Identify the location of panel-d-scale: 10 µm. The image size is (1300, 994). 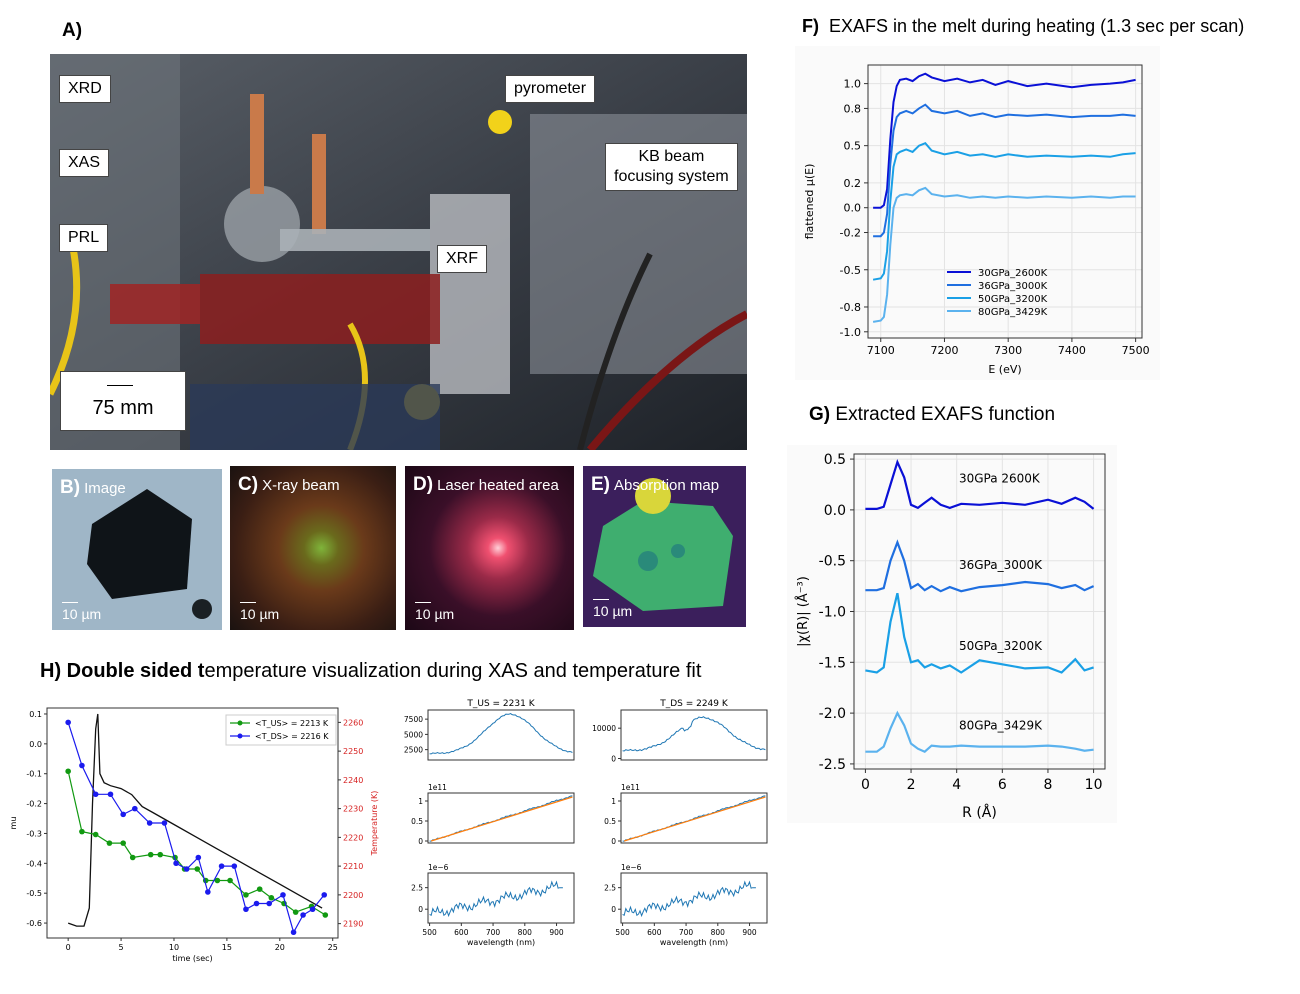
(435, 614).